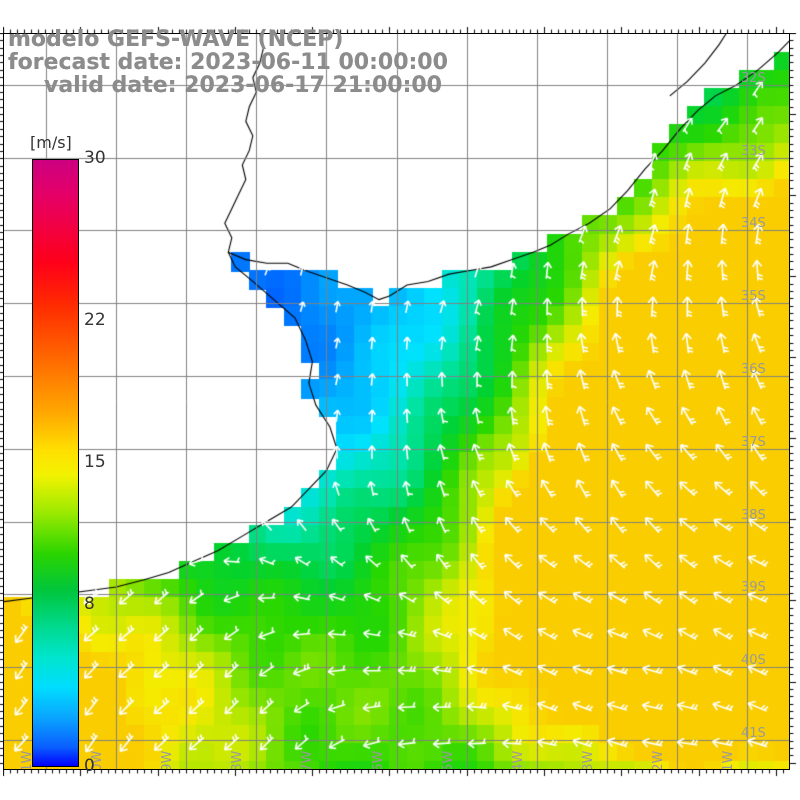  I want to click on forecast-date: forecast date: 2023-06-11 00:00:00, so click(228, 62).